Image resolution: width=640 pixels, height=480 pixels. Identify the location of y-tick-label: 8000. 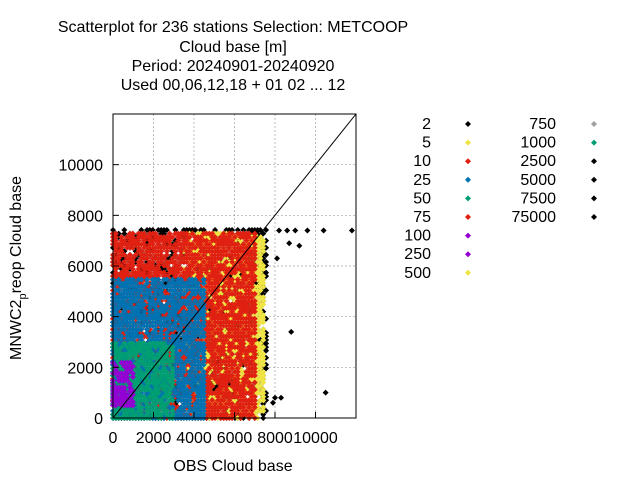
(85, 216).